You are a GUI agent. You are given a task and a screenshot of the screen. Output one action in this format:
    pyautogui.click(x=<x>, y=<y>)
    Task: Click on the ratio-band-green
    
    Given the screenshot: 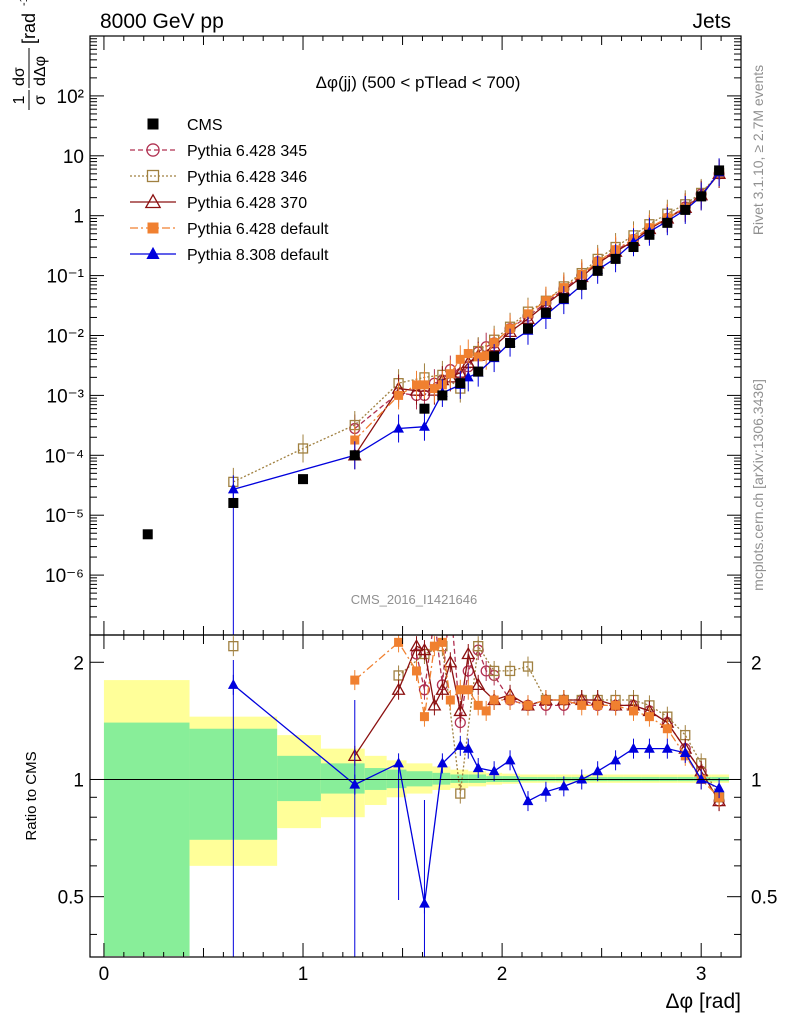 What is the action you would take?
    pyautogui.click(x=477, y=778)
    